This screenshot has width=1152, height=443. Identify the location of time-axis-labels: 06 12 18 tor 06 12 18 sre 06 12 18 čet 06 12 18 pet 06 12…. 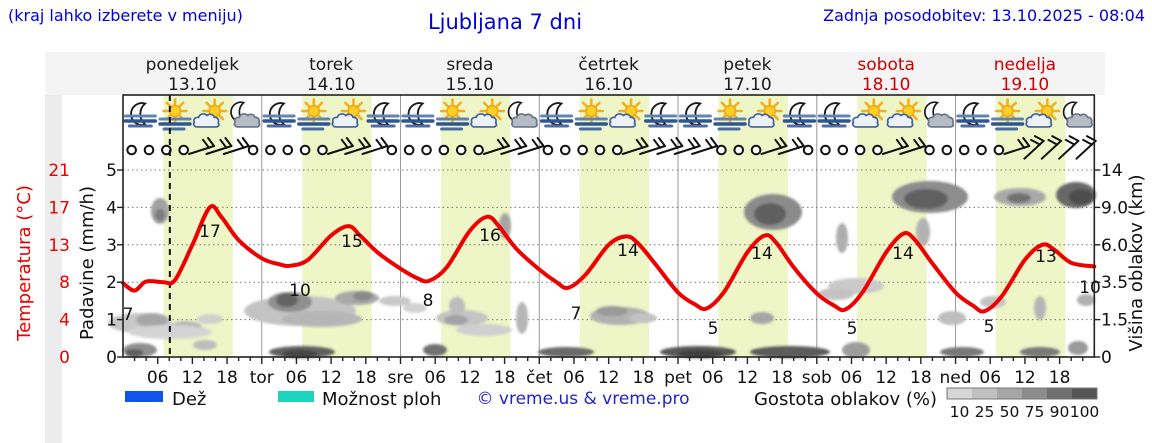
(609, 378).